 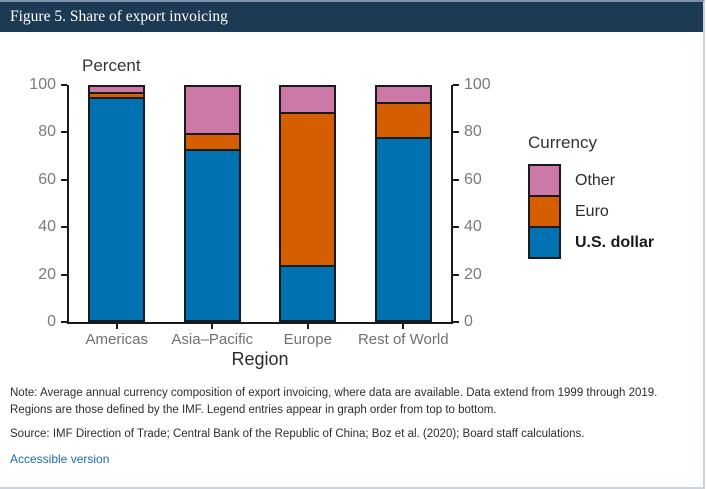 What do you see at coordinates (119, 16) in the screenshot?
I see `figure-title: Figure 5. Share of export invoicing` at bounding box center [119, 16].